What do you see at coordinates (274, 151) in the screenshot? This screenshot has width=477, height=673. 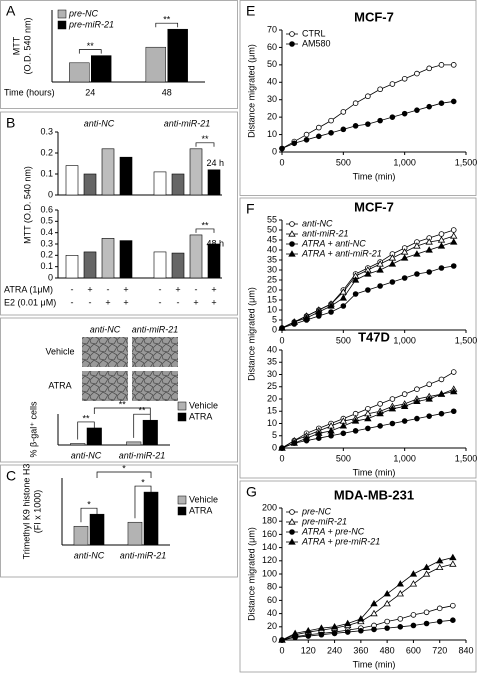 I see `y-tick-label: 0` at bounding box center [274, 151].